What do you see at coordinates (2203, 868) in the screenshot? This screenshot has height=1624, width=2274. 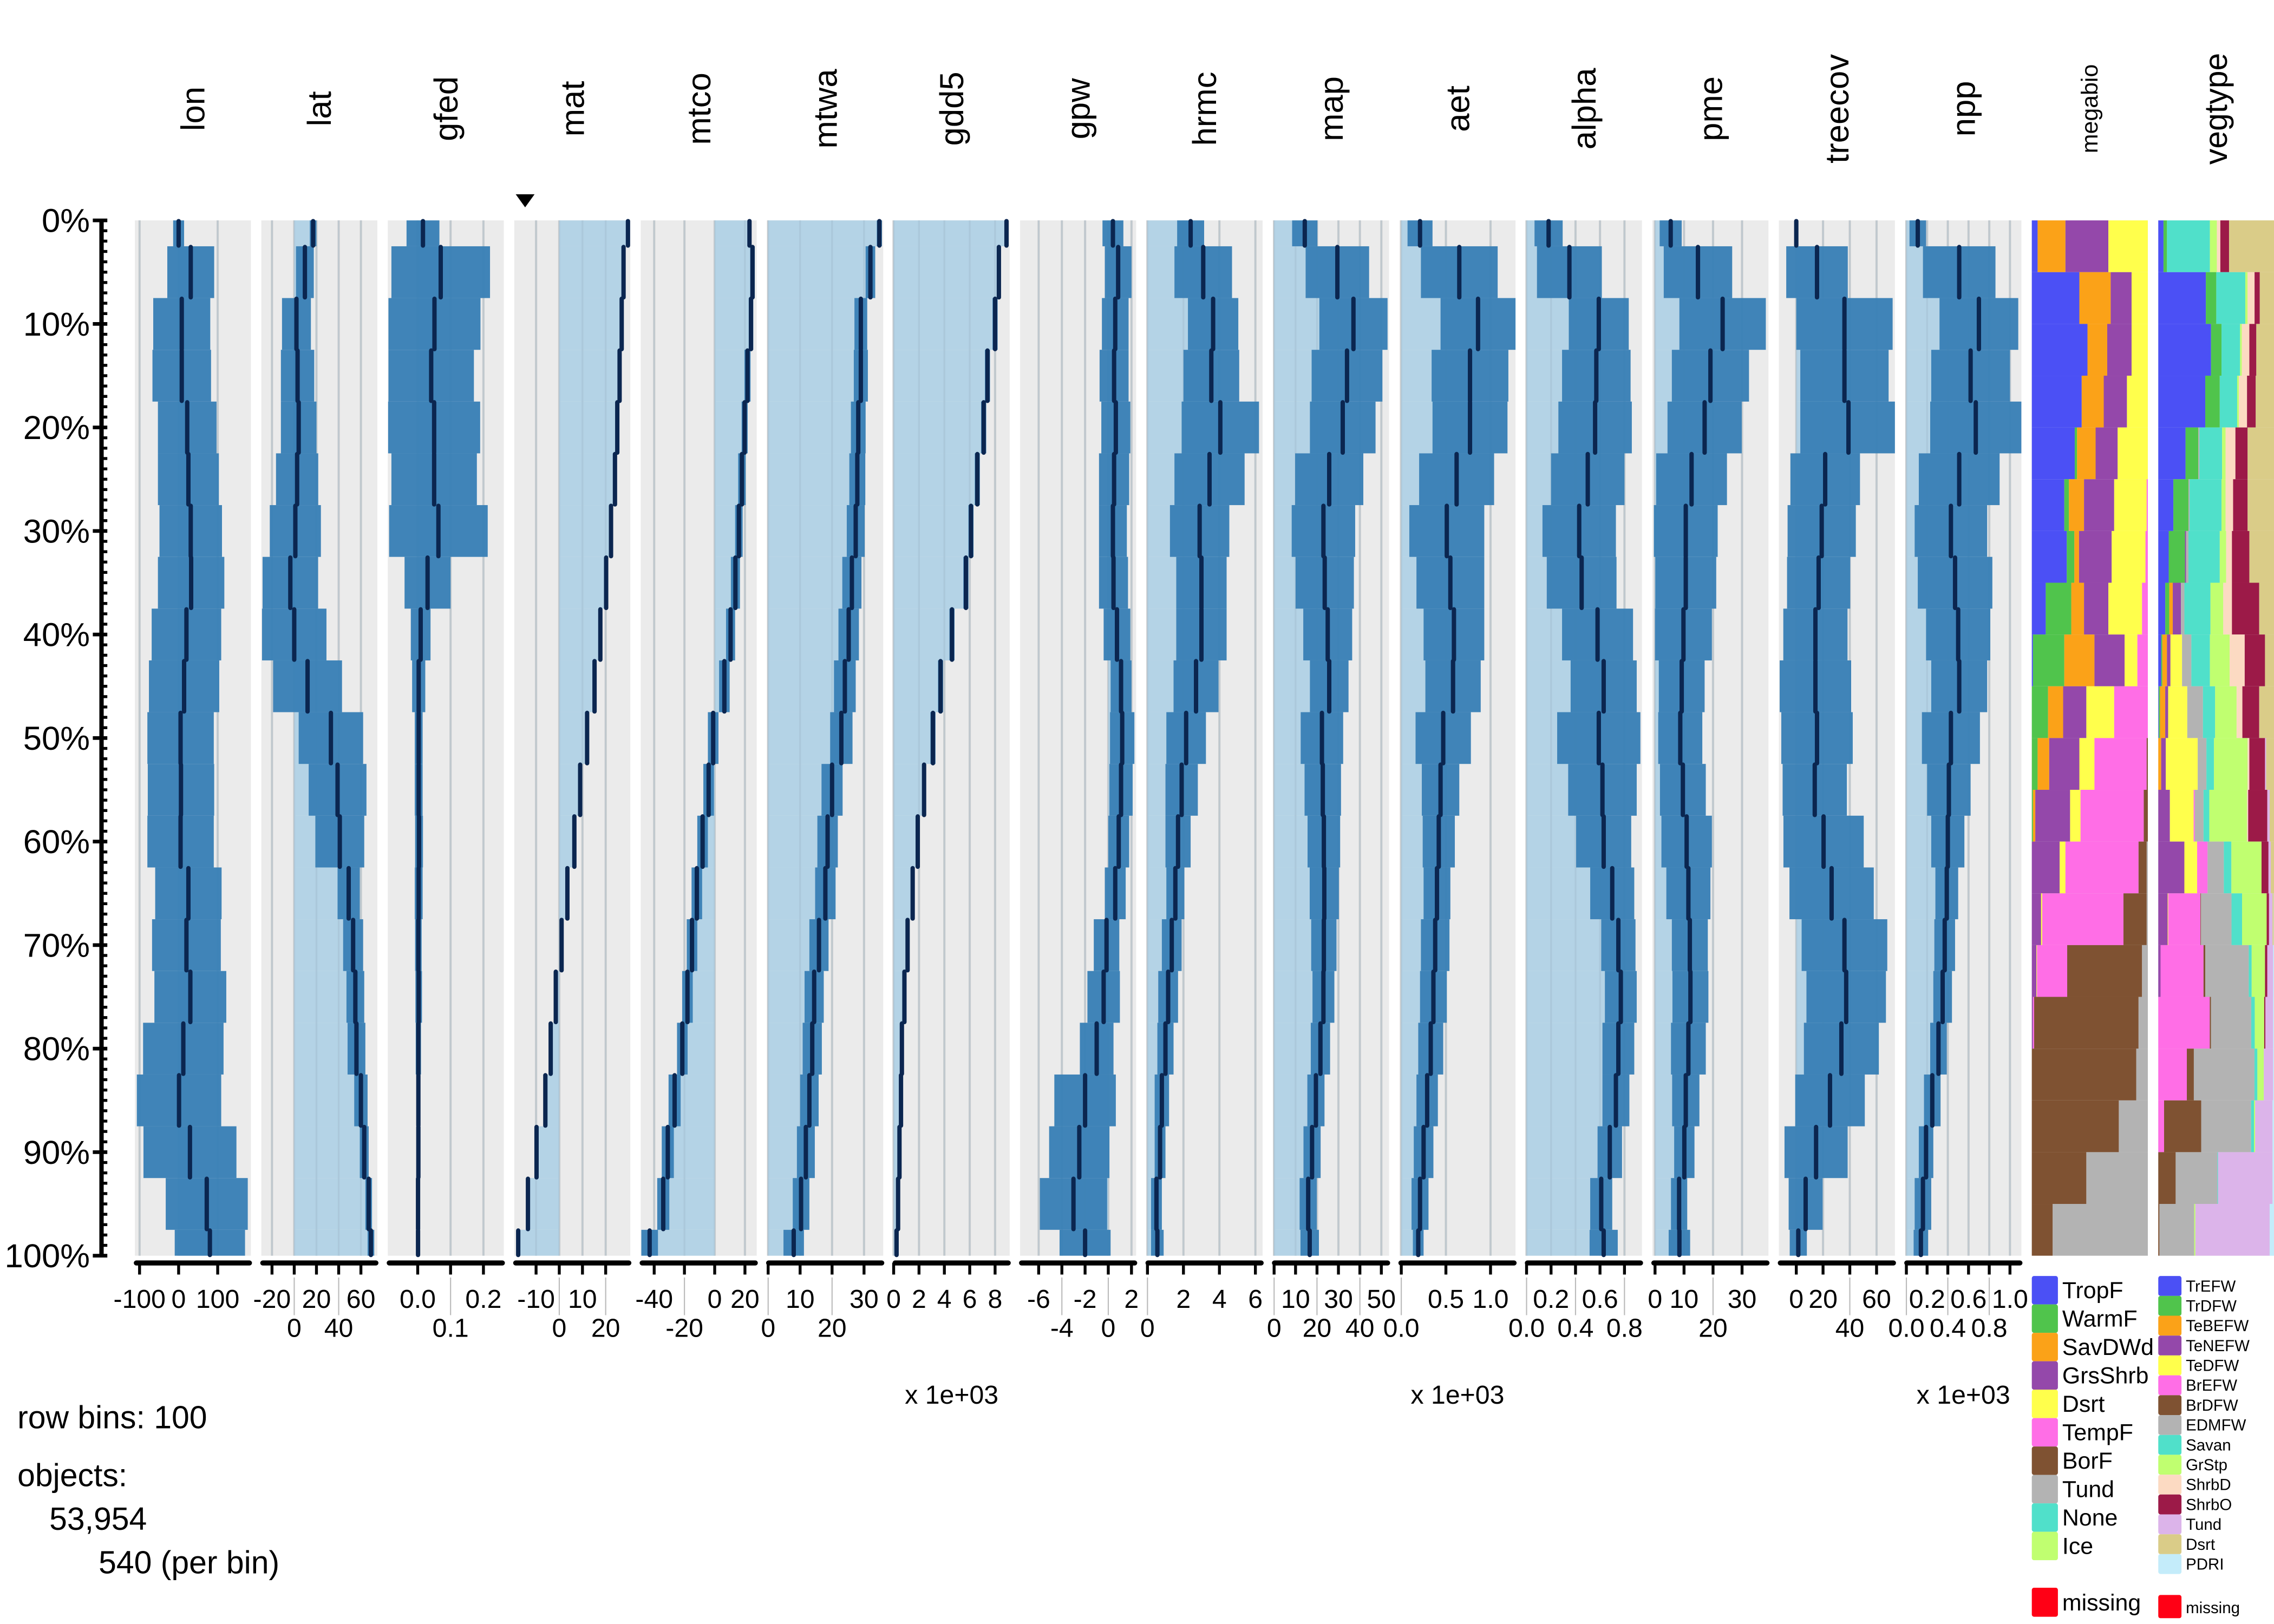 I see `category-segment-BrEFW` at bounding box center [2203, 868].